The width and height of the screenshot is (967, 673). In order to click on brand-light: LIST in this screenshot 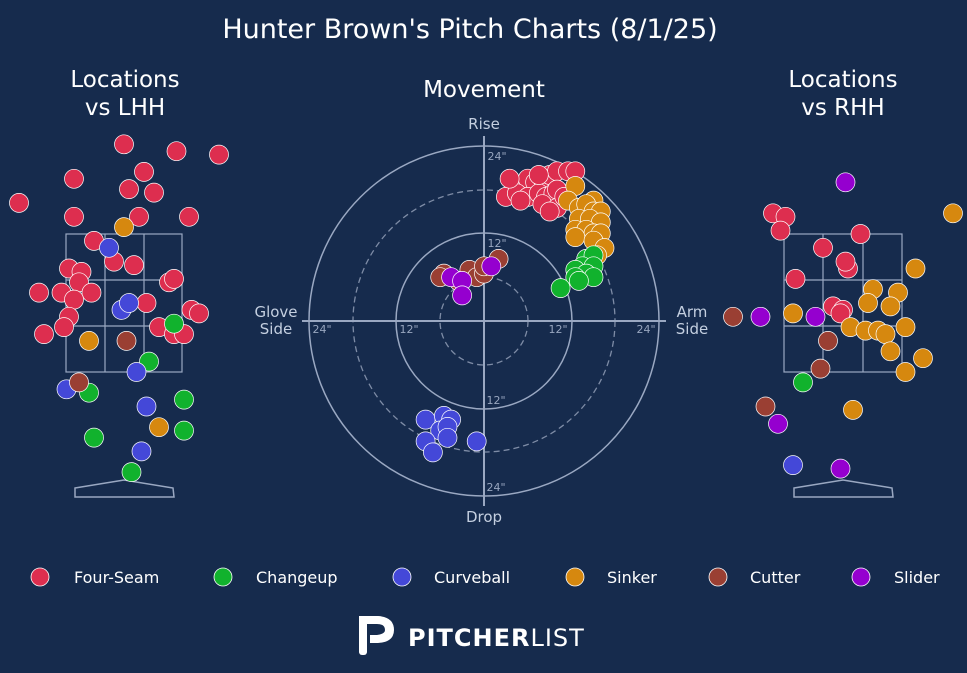, I will do `click(557, 638)`.